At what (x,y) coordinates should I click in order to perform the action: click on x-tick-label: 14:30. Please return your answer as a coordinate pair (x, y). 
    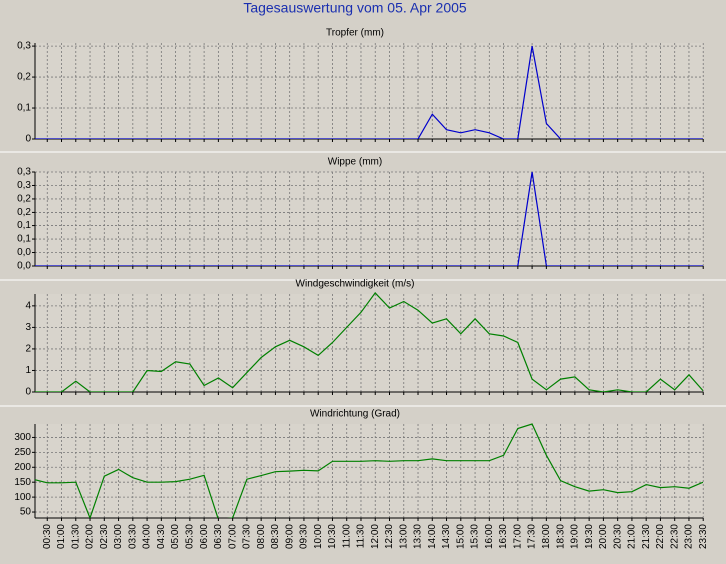
    Looking at the image, I should click on (446, 536).